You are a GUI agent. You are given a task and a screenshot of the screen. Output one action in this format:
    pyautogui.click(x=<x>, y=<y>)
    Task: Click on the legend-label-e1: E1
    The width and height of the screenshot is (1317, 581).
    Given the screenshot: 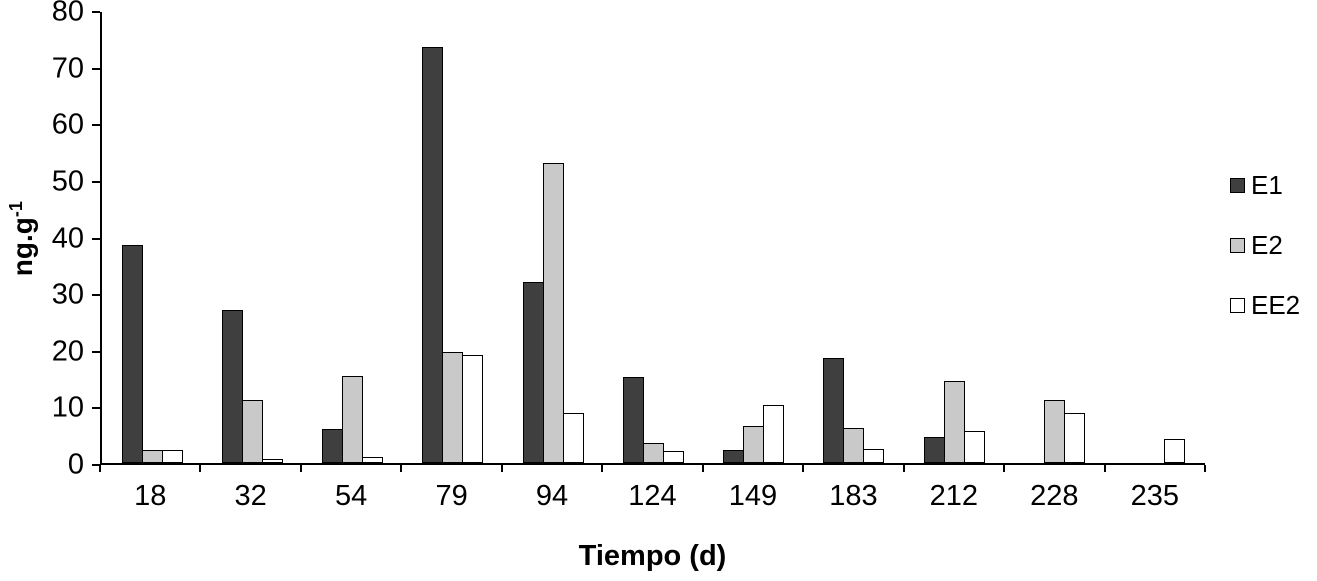 What is the action you would take?
    pyautogui.click(x=1267, y=185)
    